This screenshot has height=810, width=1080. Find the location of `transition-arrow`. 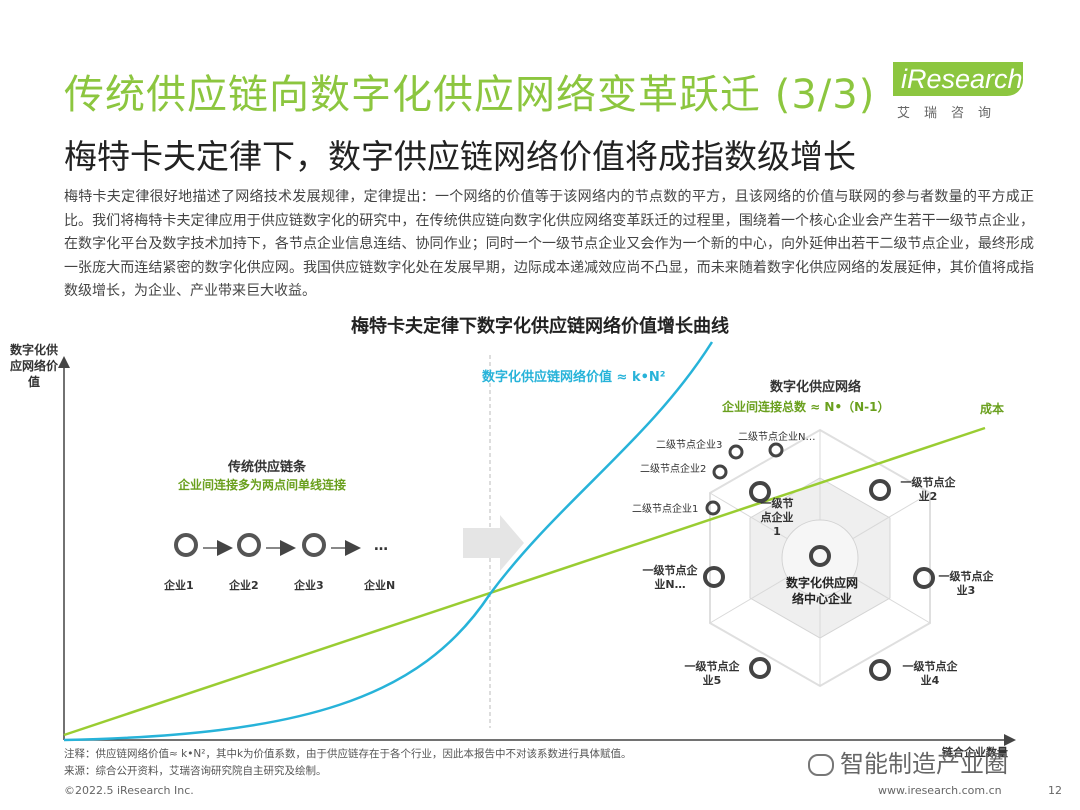

transition-arrow is located at coordinates (493, 543).